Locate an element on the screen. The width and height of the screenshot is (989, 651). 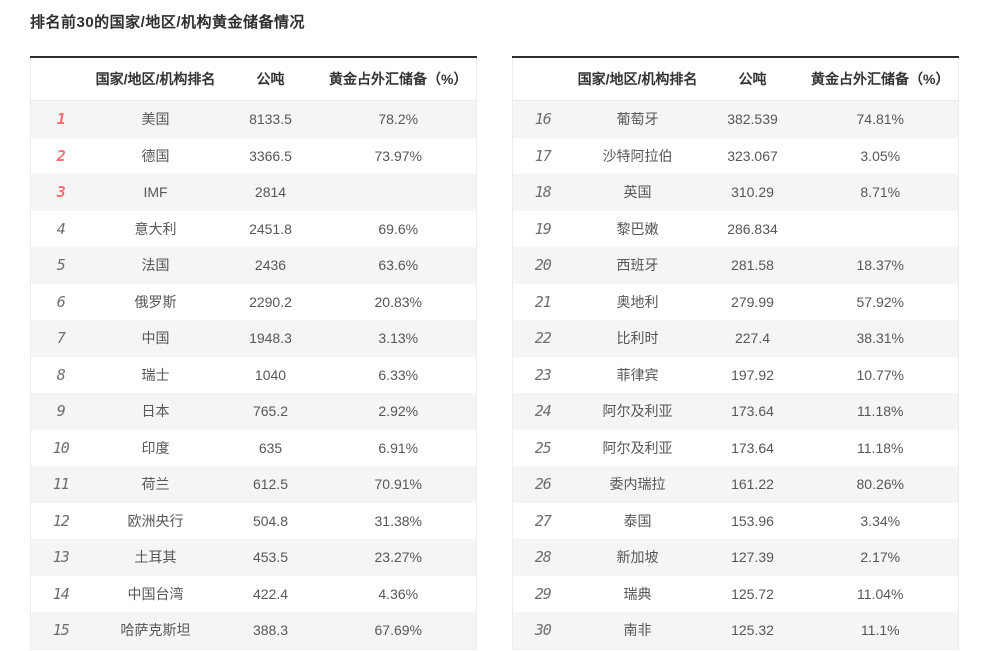
tons-cell: 3366.5 is located at coordinates (270, 155).